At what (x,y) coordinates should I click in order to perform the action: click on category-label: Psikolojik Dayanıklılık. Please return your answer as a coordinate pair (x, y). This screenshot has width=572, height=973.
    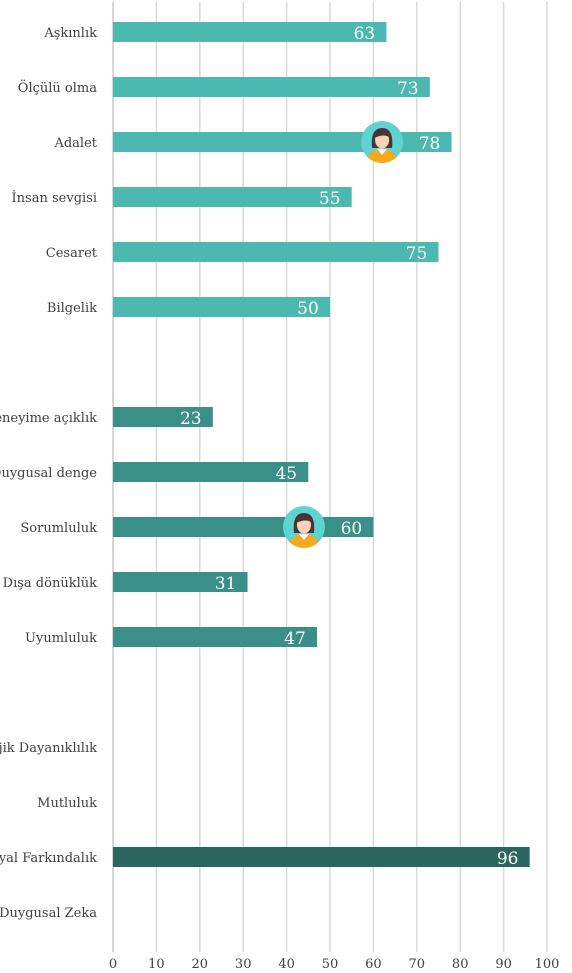
    Looking at the image, I should click on (48, 748).